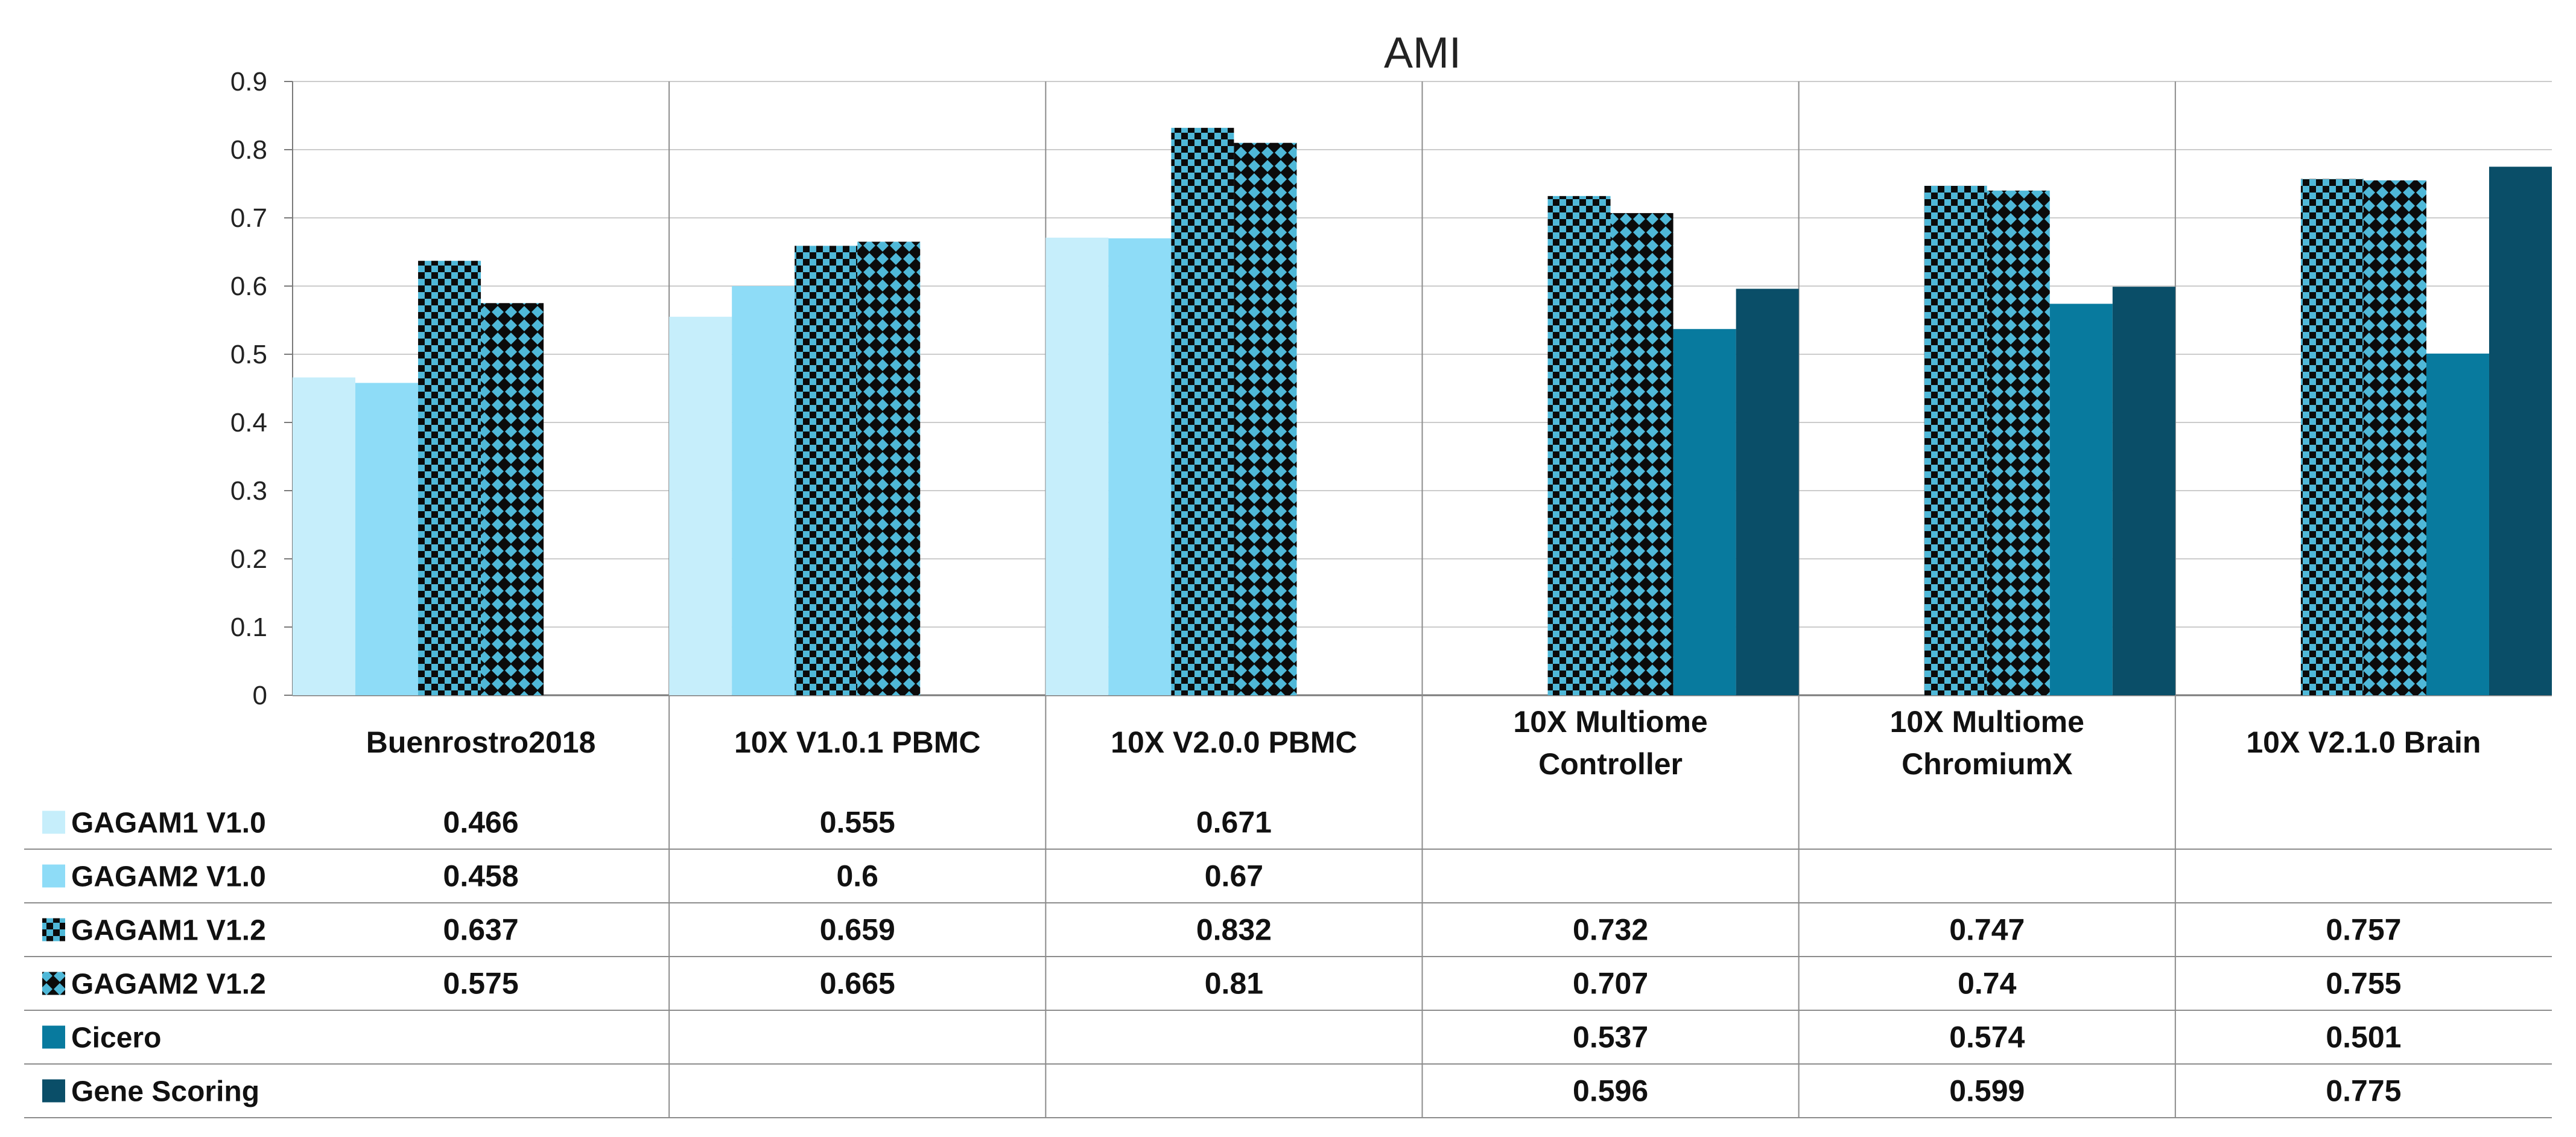  What do you see at coordinates (857, 876) in the screenshot?
I see `data-table-cell: 0.6` at bounding box center [857, 876].